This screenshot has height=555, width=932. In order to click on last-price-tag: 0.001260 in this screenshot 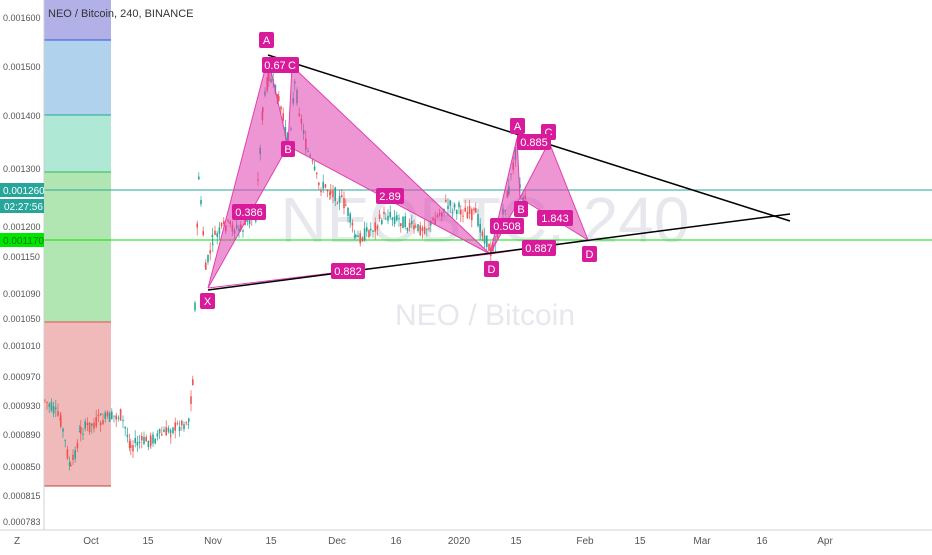, I will do `click(22, 190)`.